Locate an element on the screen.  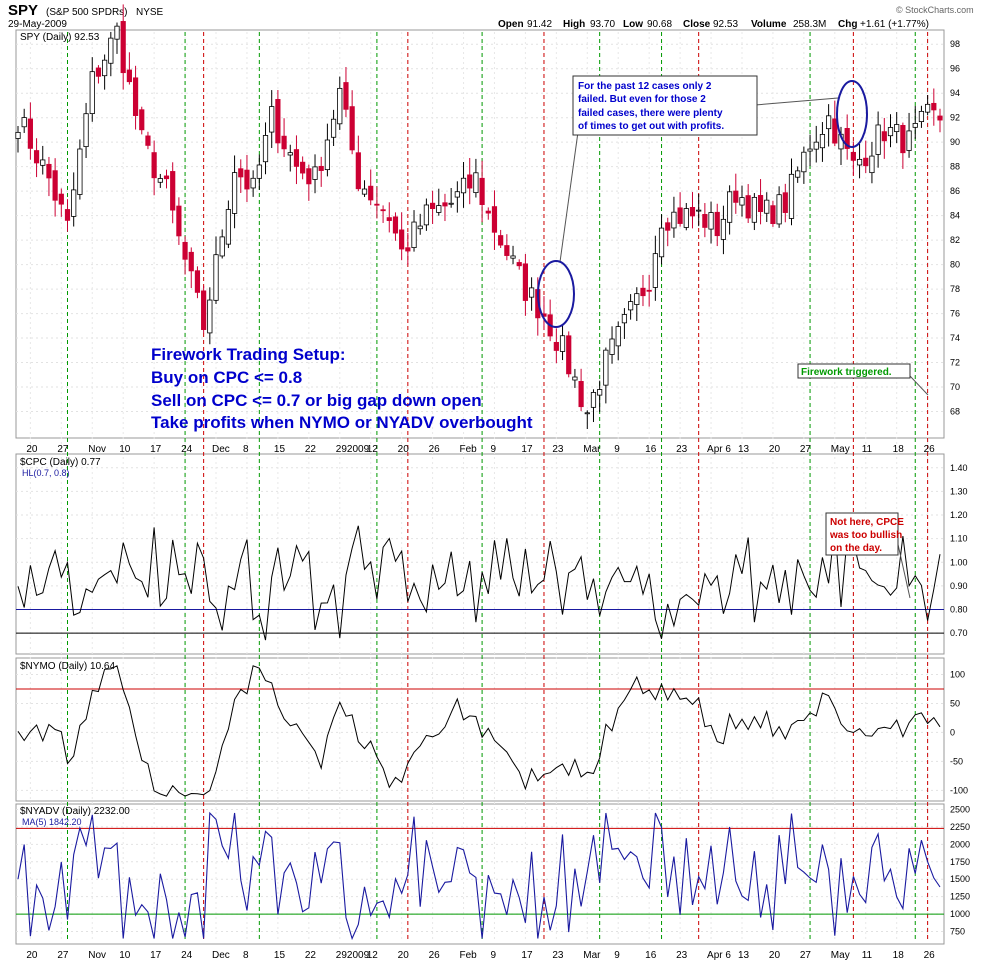
y-tick-label: 76 is located at coordinates (955, 314).